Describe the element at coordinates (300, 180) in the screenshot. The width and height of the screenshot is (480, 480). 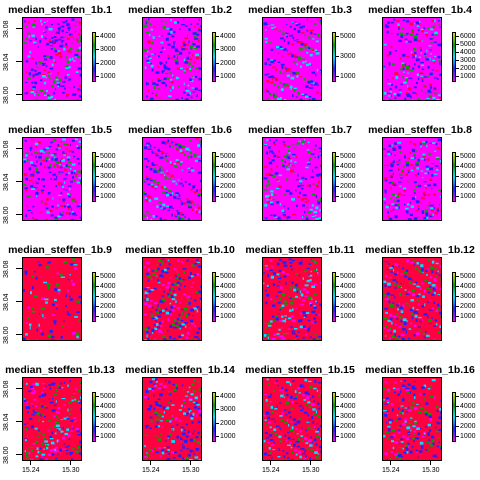
I see `raster-panel: median_steffen_1b.7 5000 4000 3000 2000 1000` at that location.